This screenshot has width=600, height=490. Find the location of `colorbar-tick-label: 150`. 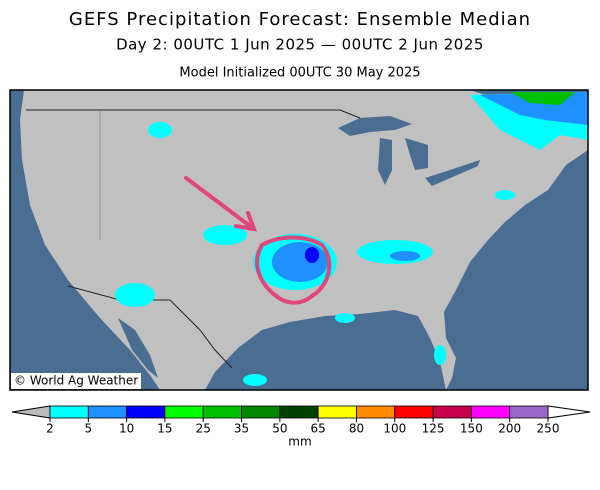

colorbar-tick-label: 150 is located at coordinates (471, 429).